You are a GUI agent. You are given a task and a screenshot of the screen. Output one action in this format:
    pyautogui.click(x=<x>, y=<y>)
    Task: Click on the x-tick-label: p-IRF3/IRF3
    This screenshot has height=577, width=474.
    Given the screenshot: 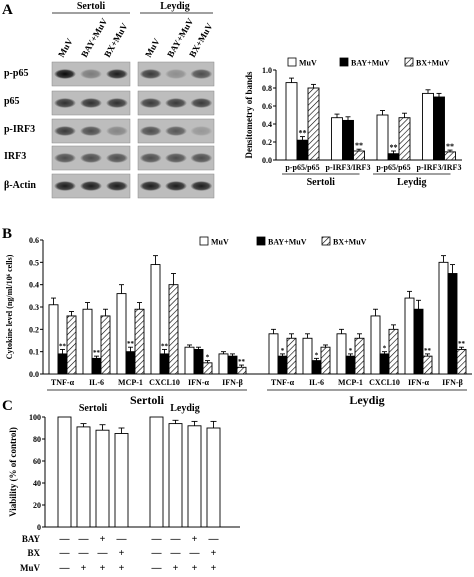 What is the action you would take?
    pyautogui.click(x=348, y=167)
    